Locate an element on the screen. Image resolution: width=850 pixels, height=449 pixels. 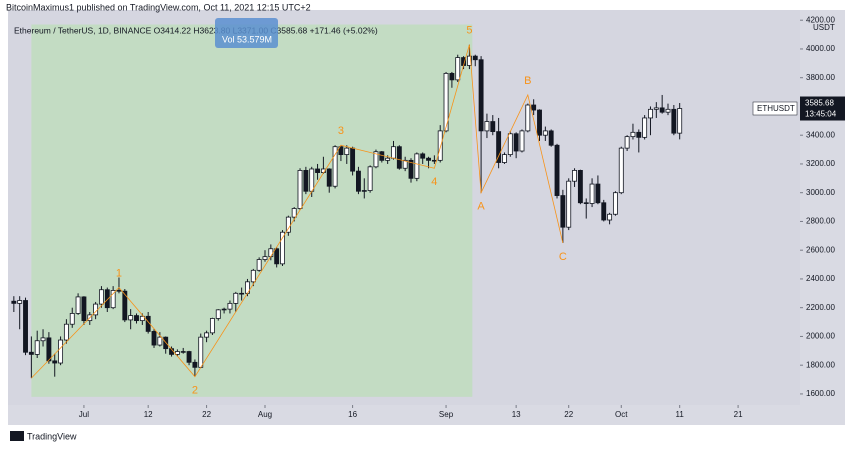
wave-label: B is located at coordinates (527, 81).